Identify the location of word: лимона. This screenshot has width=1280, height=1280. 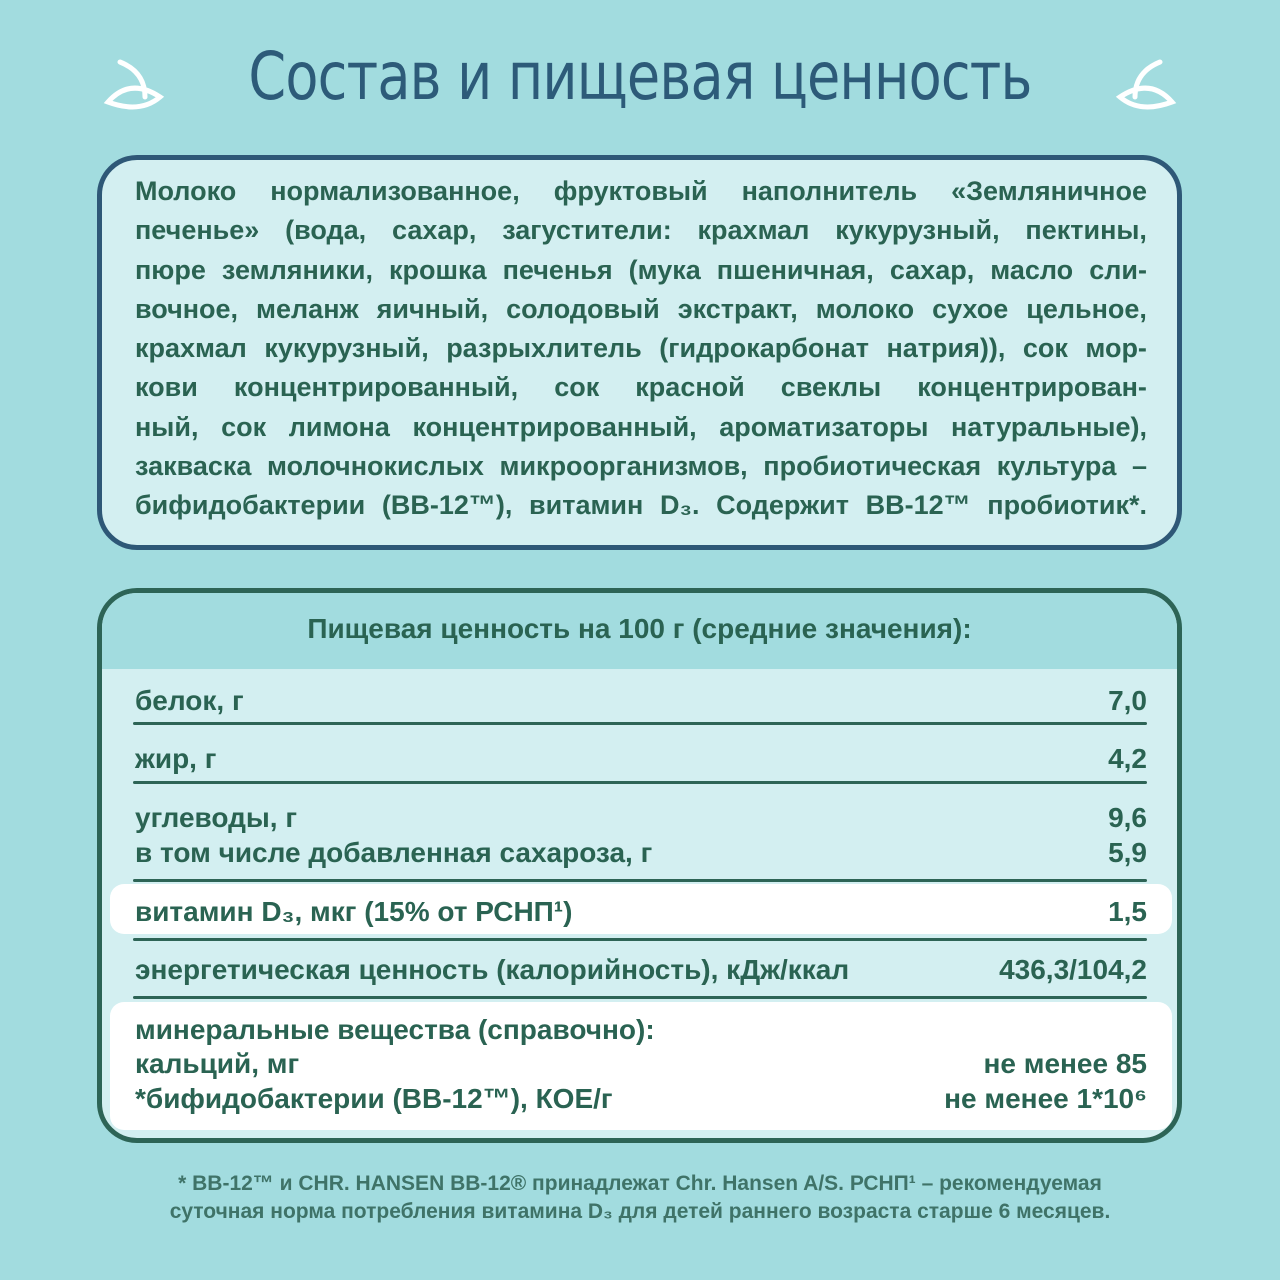
(339, 426).